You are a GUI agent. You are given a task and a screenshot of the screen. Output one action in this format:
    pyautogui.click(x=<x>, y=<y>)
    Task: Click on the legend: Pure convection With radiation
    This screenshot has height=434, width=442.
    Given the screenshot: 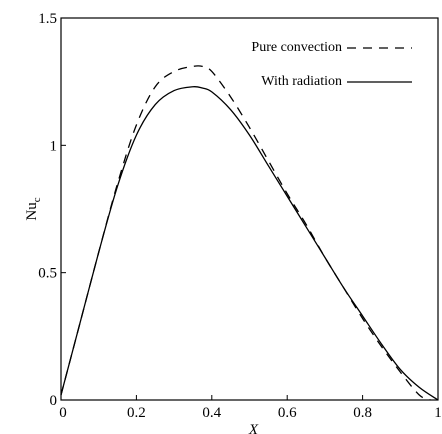 What is the action you would take?
    pyautogui.click(x=331, y=64)
    